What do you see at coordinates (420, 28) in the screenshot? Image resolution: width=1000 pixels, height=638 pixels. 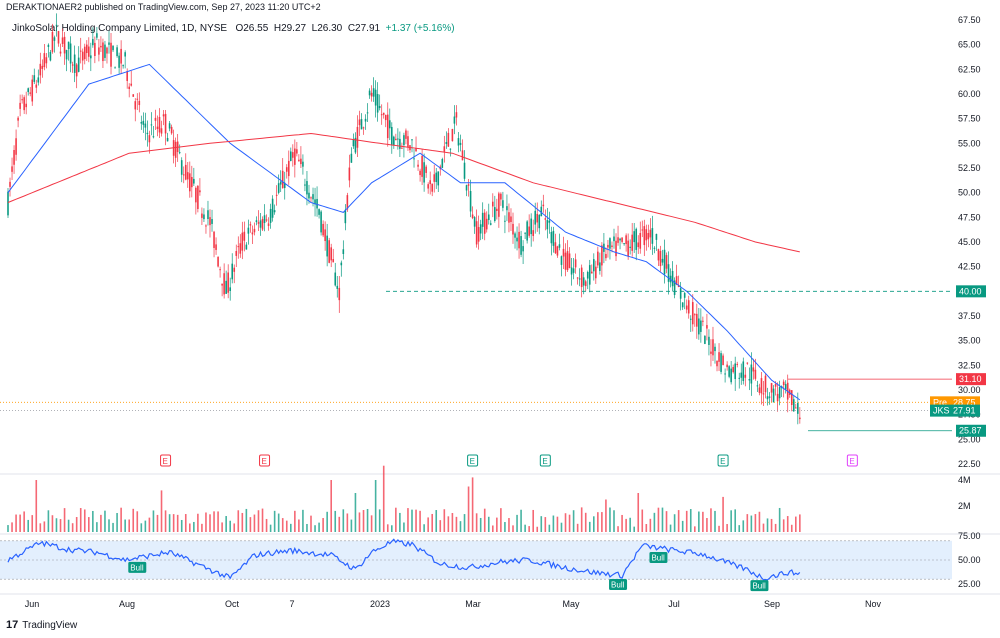 I see `change-value: +1.37 (+5.16%)` at bounding box center [420, 28].